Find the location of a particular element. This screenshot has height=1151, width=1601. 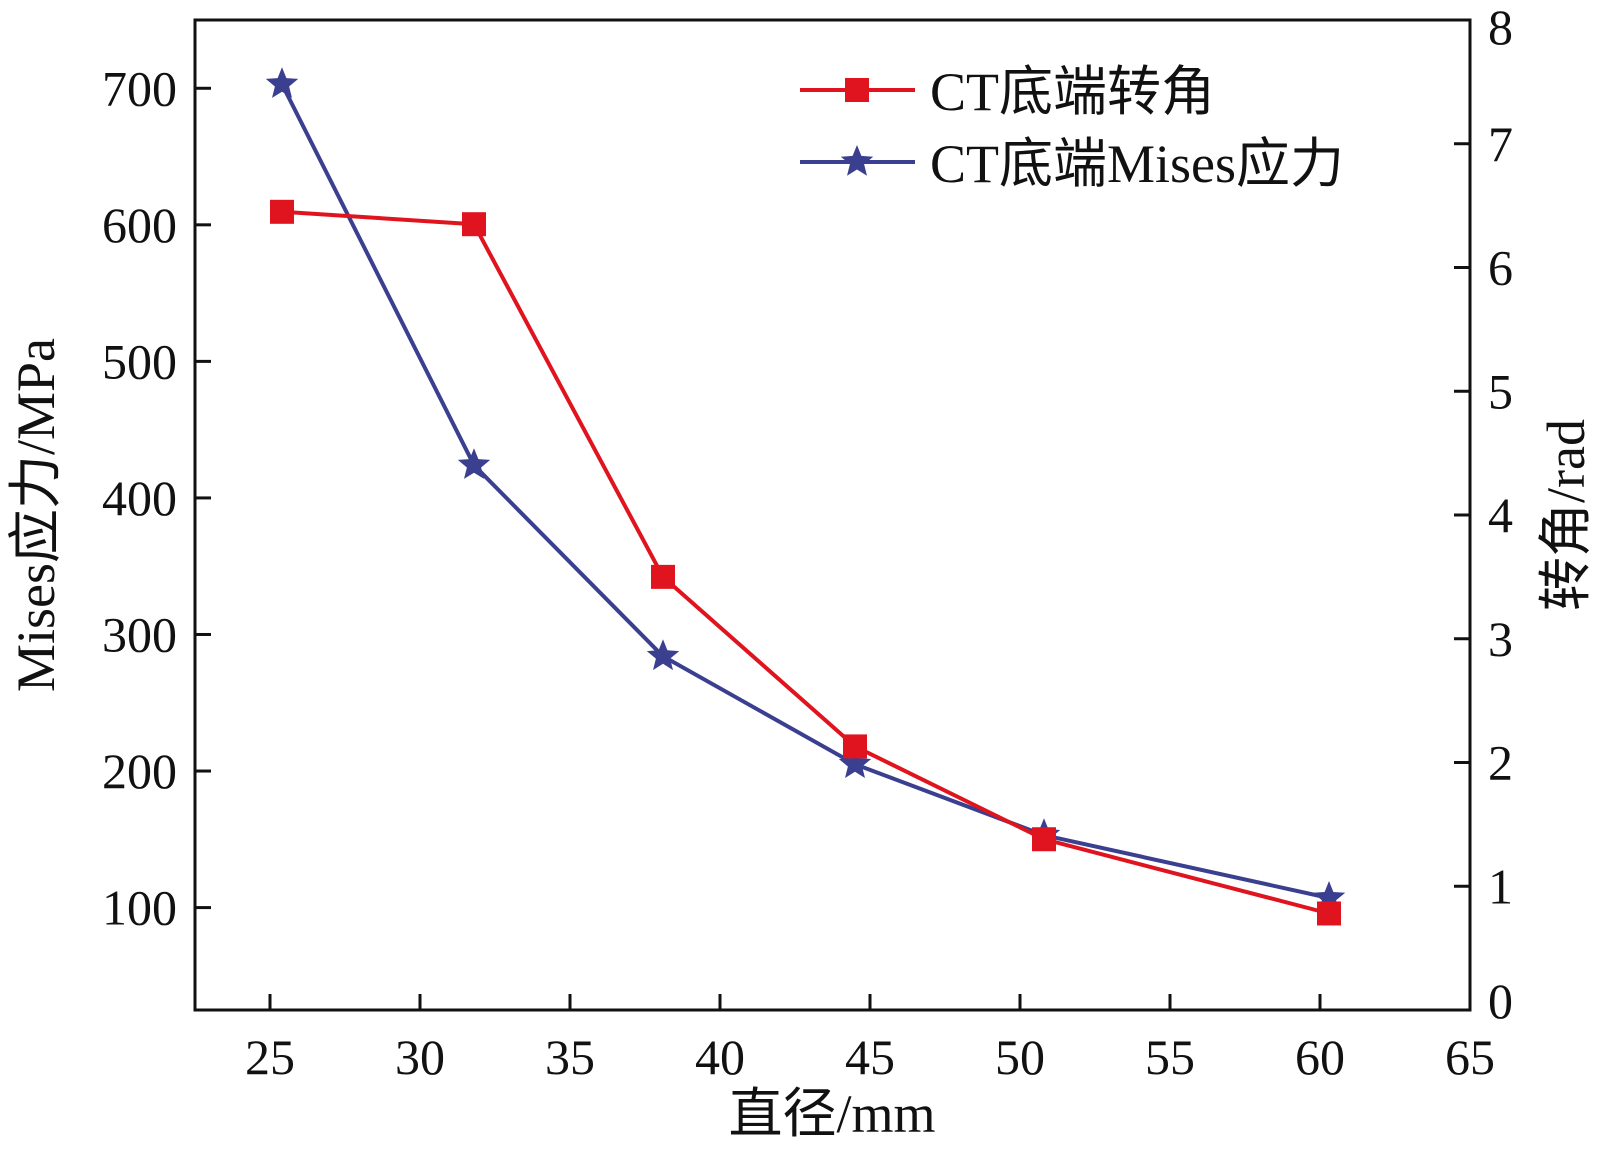

x-tick-label: 25 is located at coordinates (270, 1057).